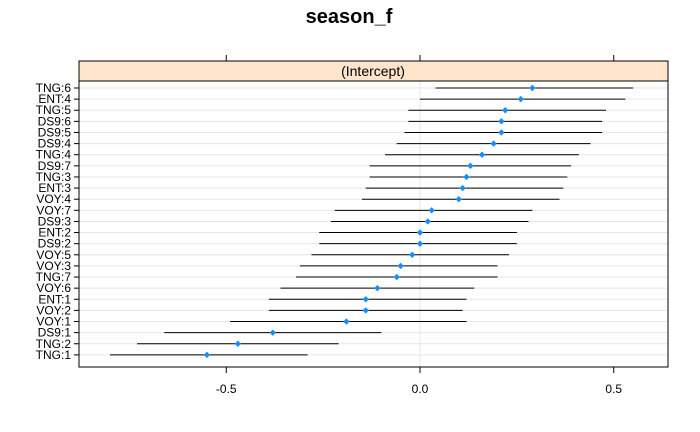 Image resolution: width=700 pixels, height=432 pixels. I want to click on bottom-axis-ticks, so click(420, 370).